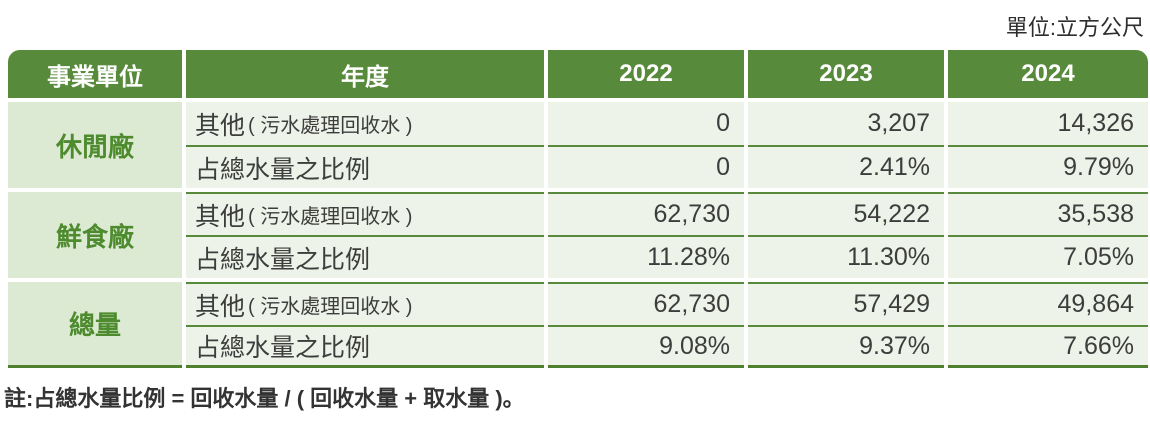 The height and width of the screenshot is (424, 1150). Describe the element at coordinates (846, 256) in the screenshot. I see `value-cell: 11.30%` at that location.